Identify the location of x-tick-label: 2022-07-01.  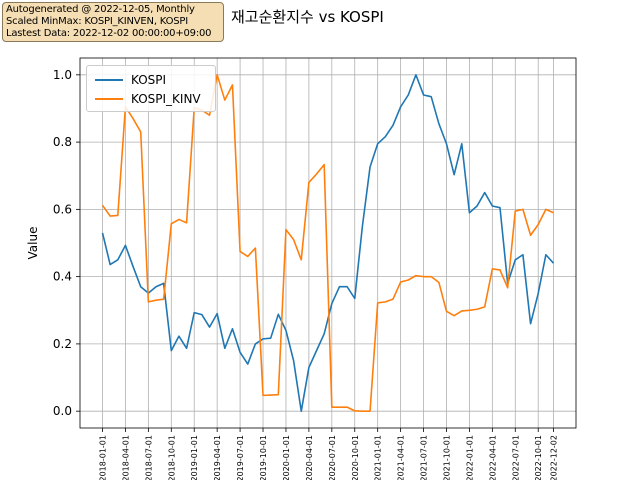
(515, 457).